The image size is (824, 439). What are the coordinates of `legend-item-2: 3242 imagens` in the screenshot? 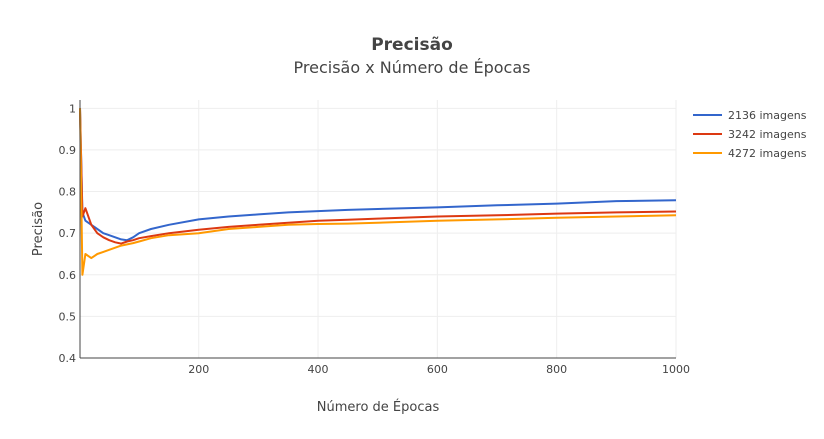 It's located at (750, 134).